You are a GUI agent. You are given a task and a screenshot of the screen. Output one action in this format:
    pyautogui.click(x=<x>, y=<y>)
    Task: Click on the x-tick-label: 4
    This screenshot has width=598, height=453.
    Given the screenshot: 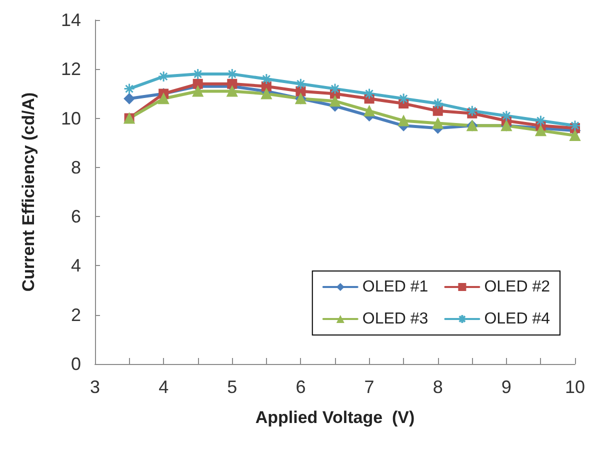 What is the action you would take?
    pyautogui.click(x=163, y=387)
    